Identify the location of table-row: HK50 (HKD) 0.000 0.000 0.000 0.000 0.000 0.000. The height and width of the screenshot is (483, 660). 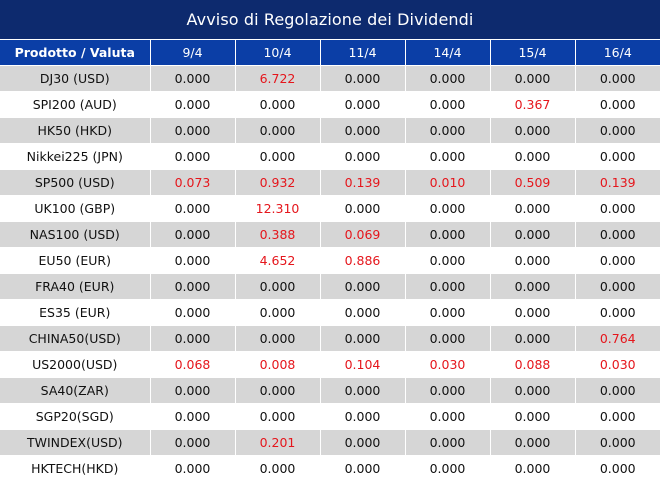
(330, 130).